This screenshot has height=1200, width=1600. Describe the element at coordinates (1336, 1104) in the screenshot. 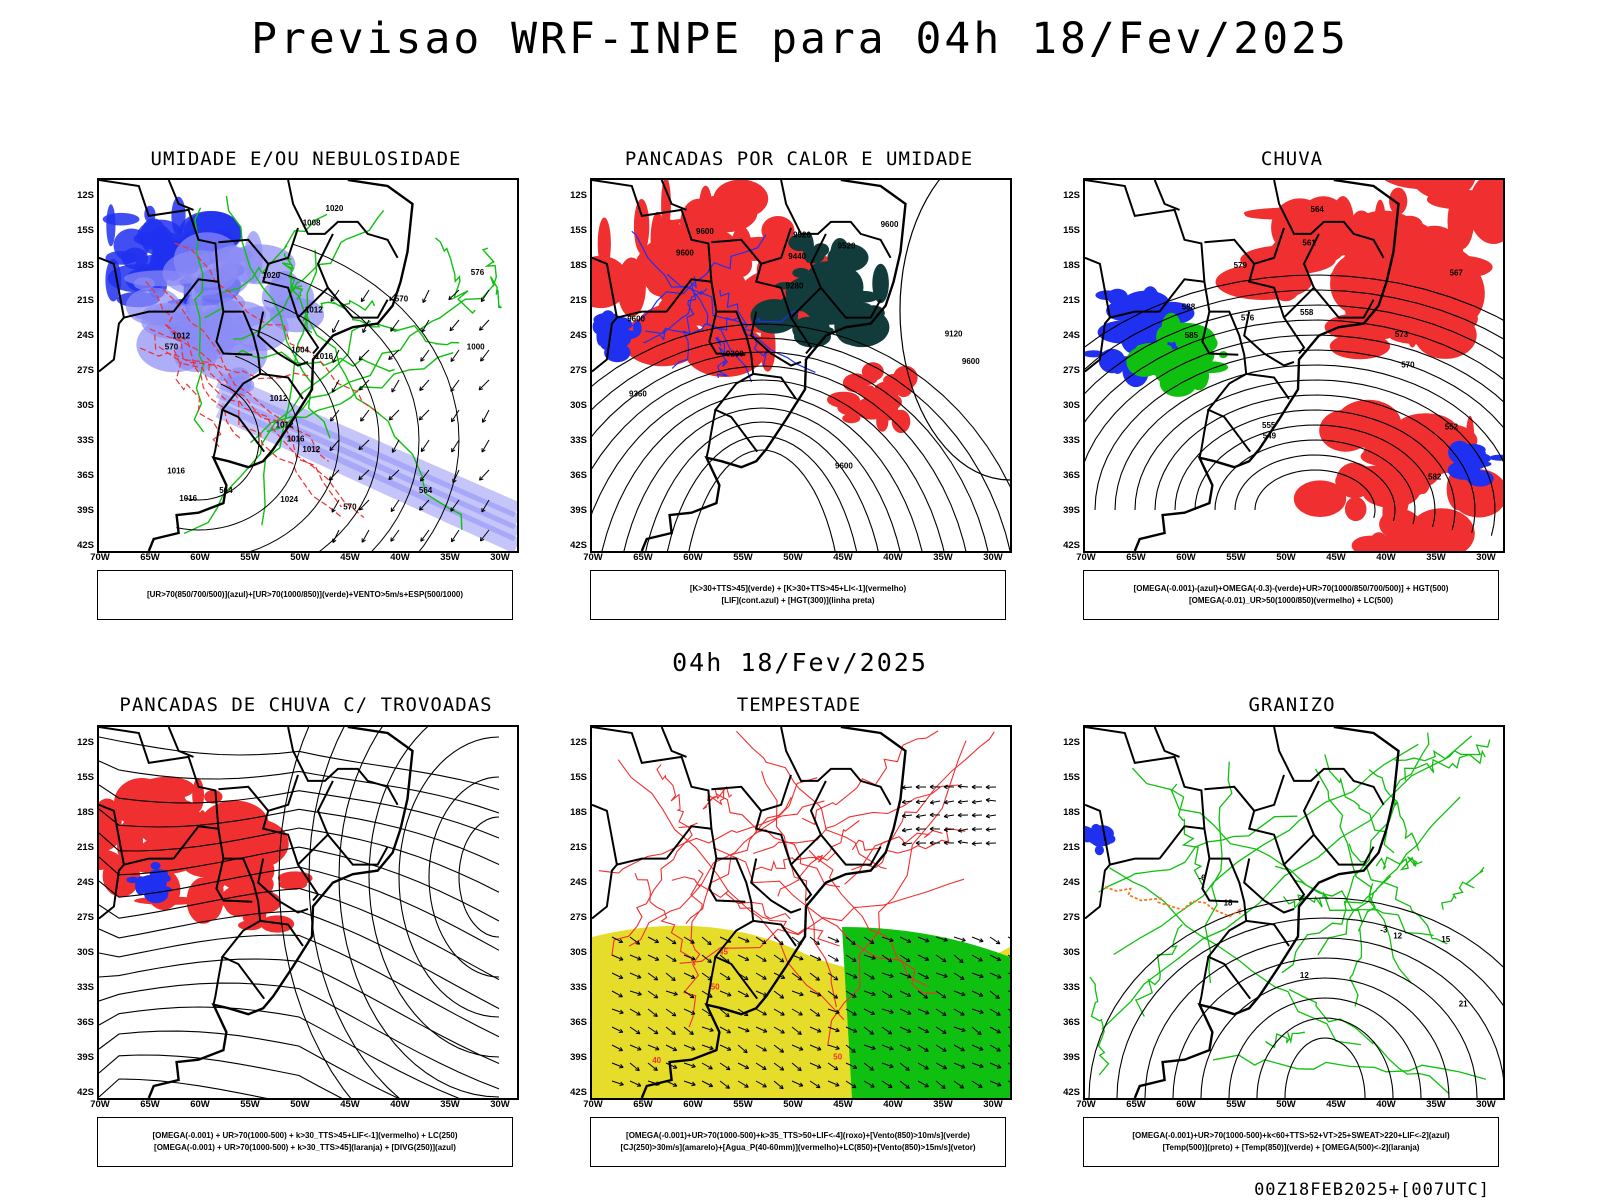

I see `longitude-tick-label: 45W` at that location.